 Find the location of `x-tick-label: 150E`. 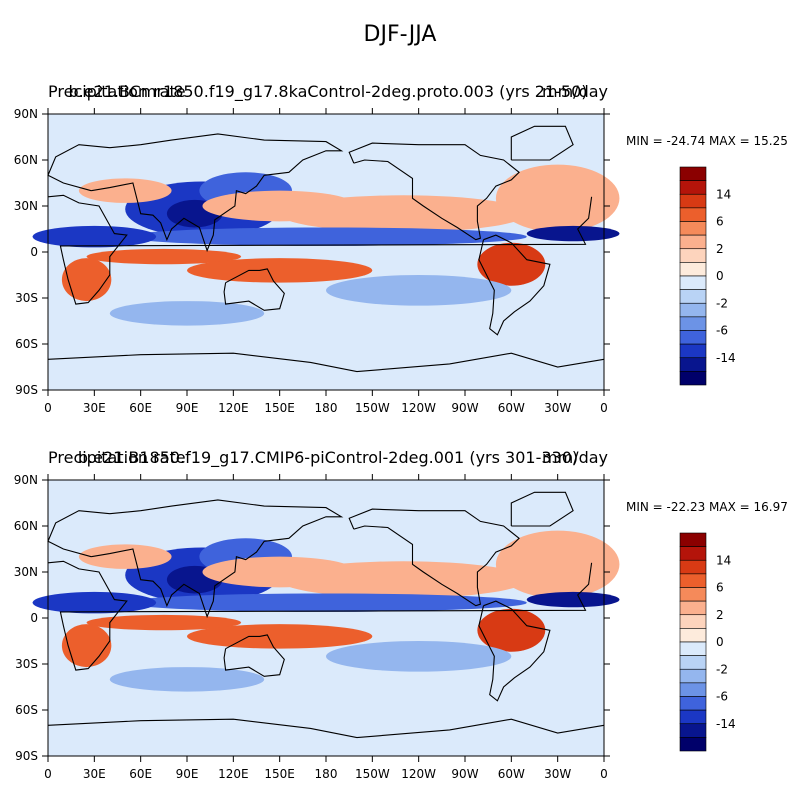

x-tick-label: 150E is located at coordinates (279, 408).